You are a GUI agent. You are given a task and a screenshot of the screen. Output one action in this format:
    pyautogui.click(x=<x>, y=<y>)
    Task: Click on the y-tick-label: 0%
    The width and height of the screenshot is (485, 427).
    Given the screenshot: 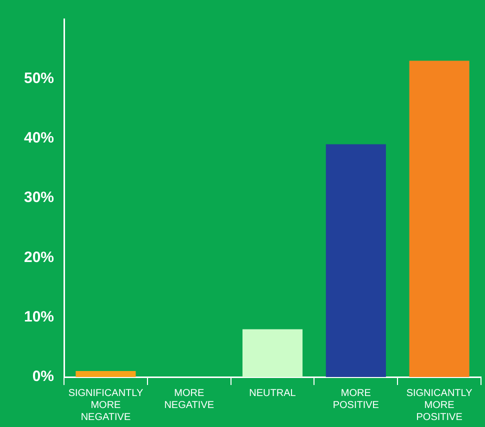 What is the action you would take?
    pyautogui.click(x=43, y=377)
    